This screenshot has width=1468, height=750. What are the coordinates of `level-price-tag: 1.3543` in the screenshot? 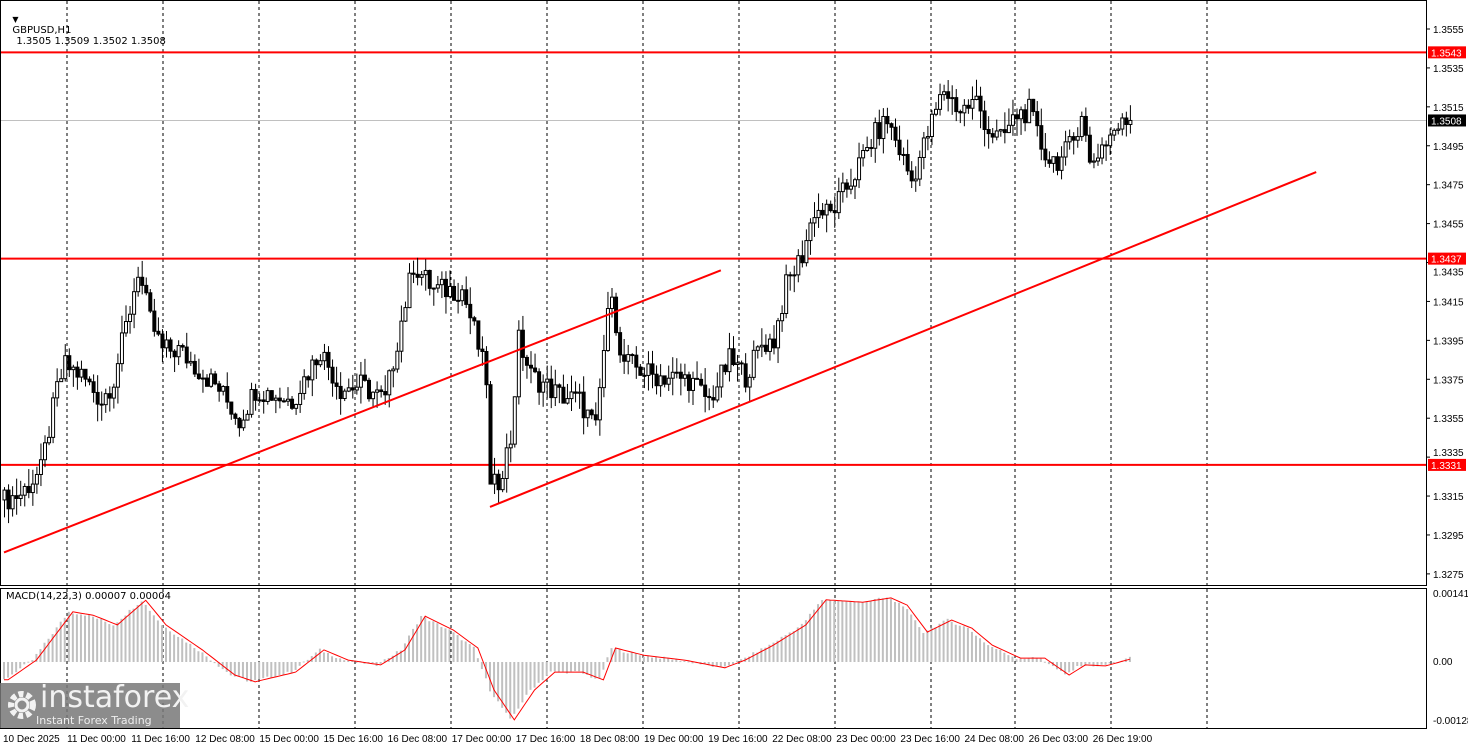 It's located at (1446, 53).